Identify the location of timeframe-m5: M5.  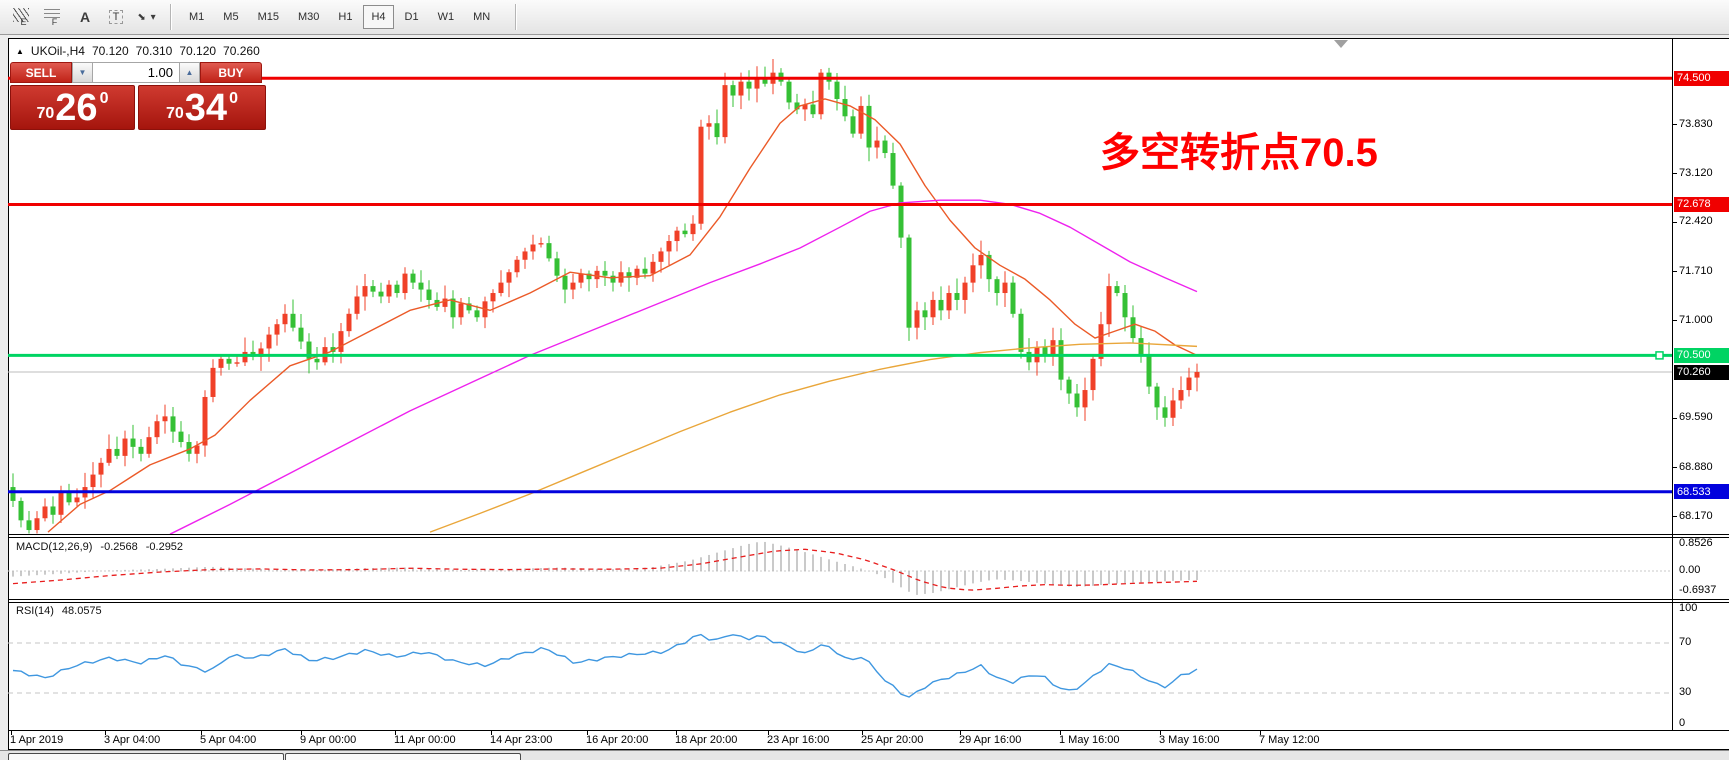
(231, 17).